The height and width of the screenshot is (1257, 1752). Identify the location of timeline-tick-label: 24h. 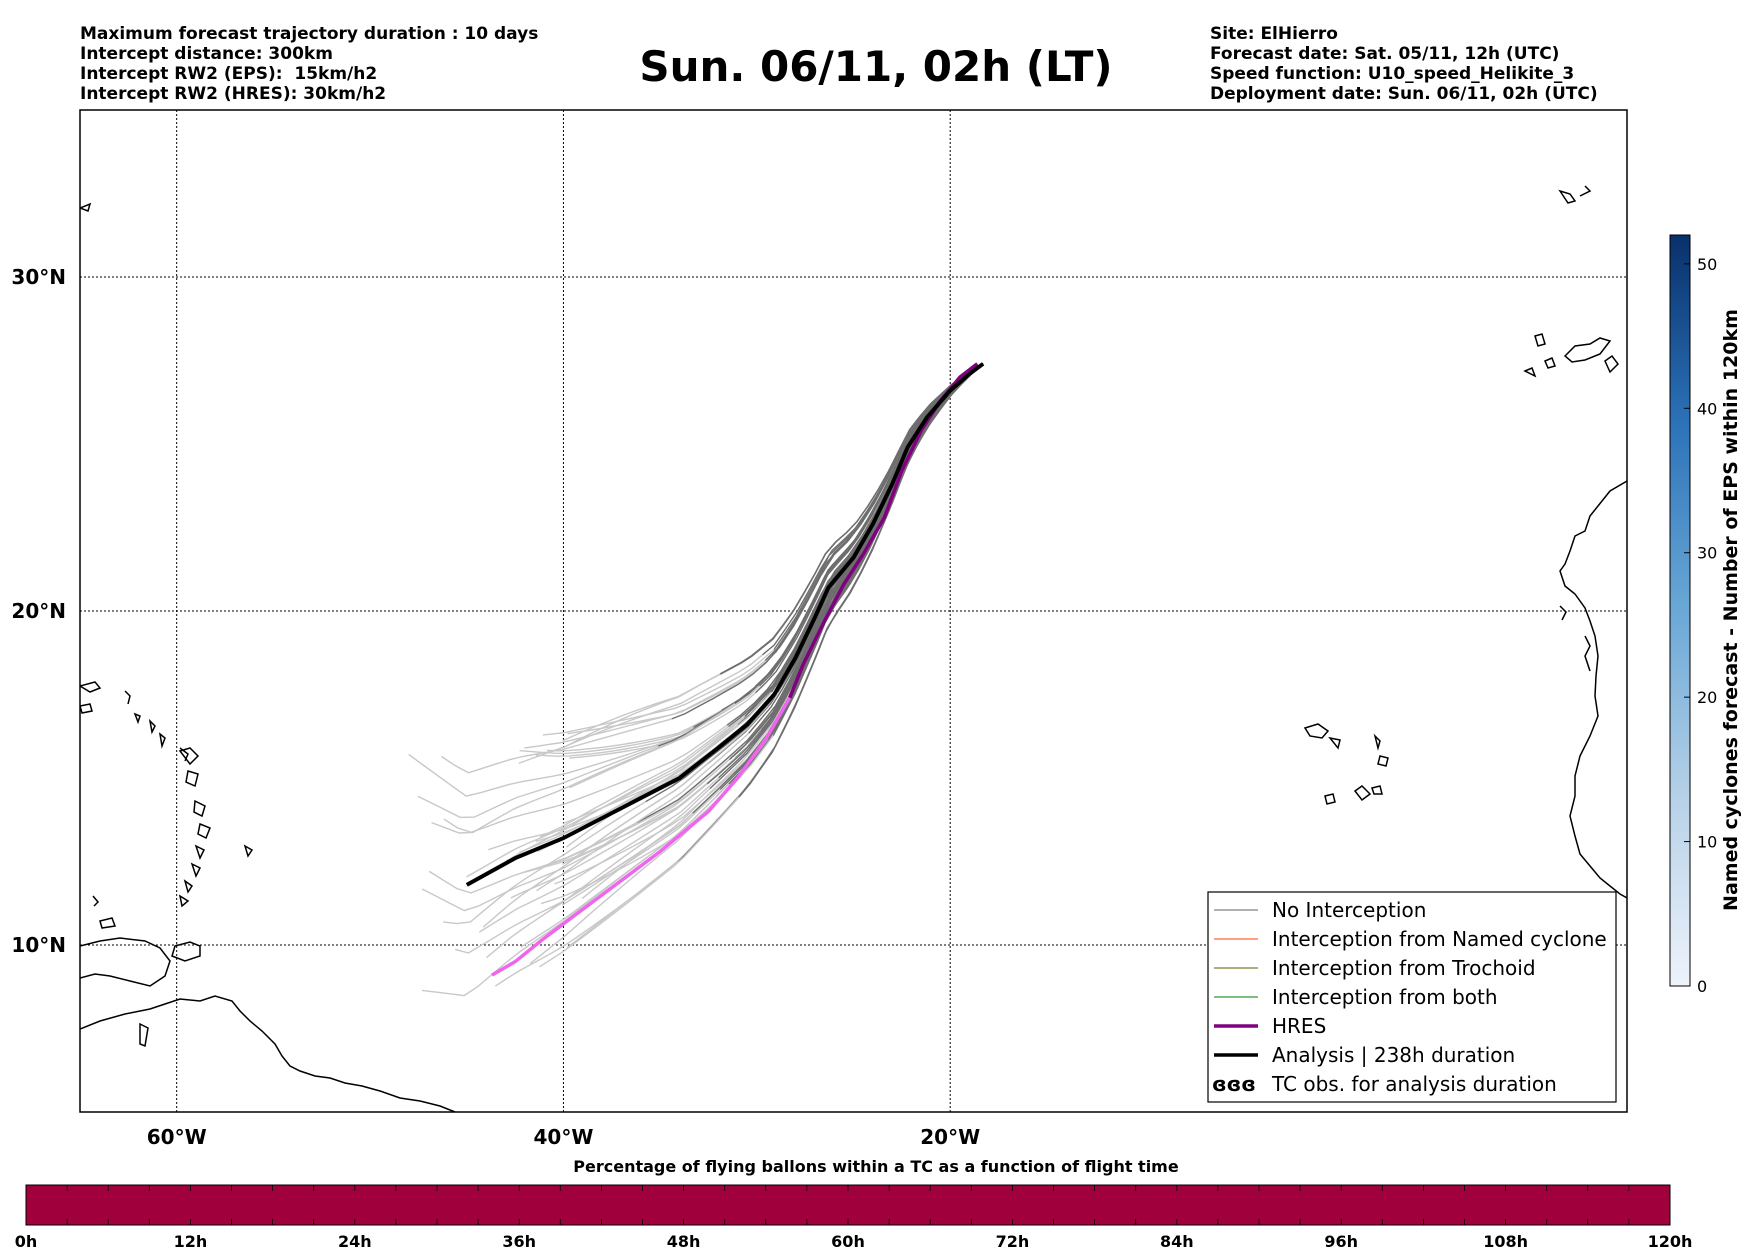
(355, 1241).